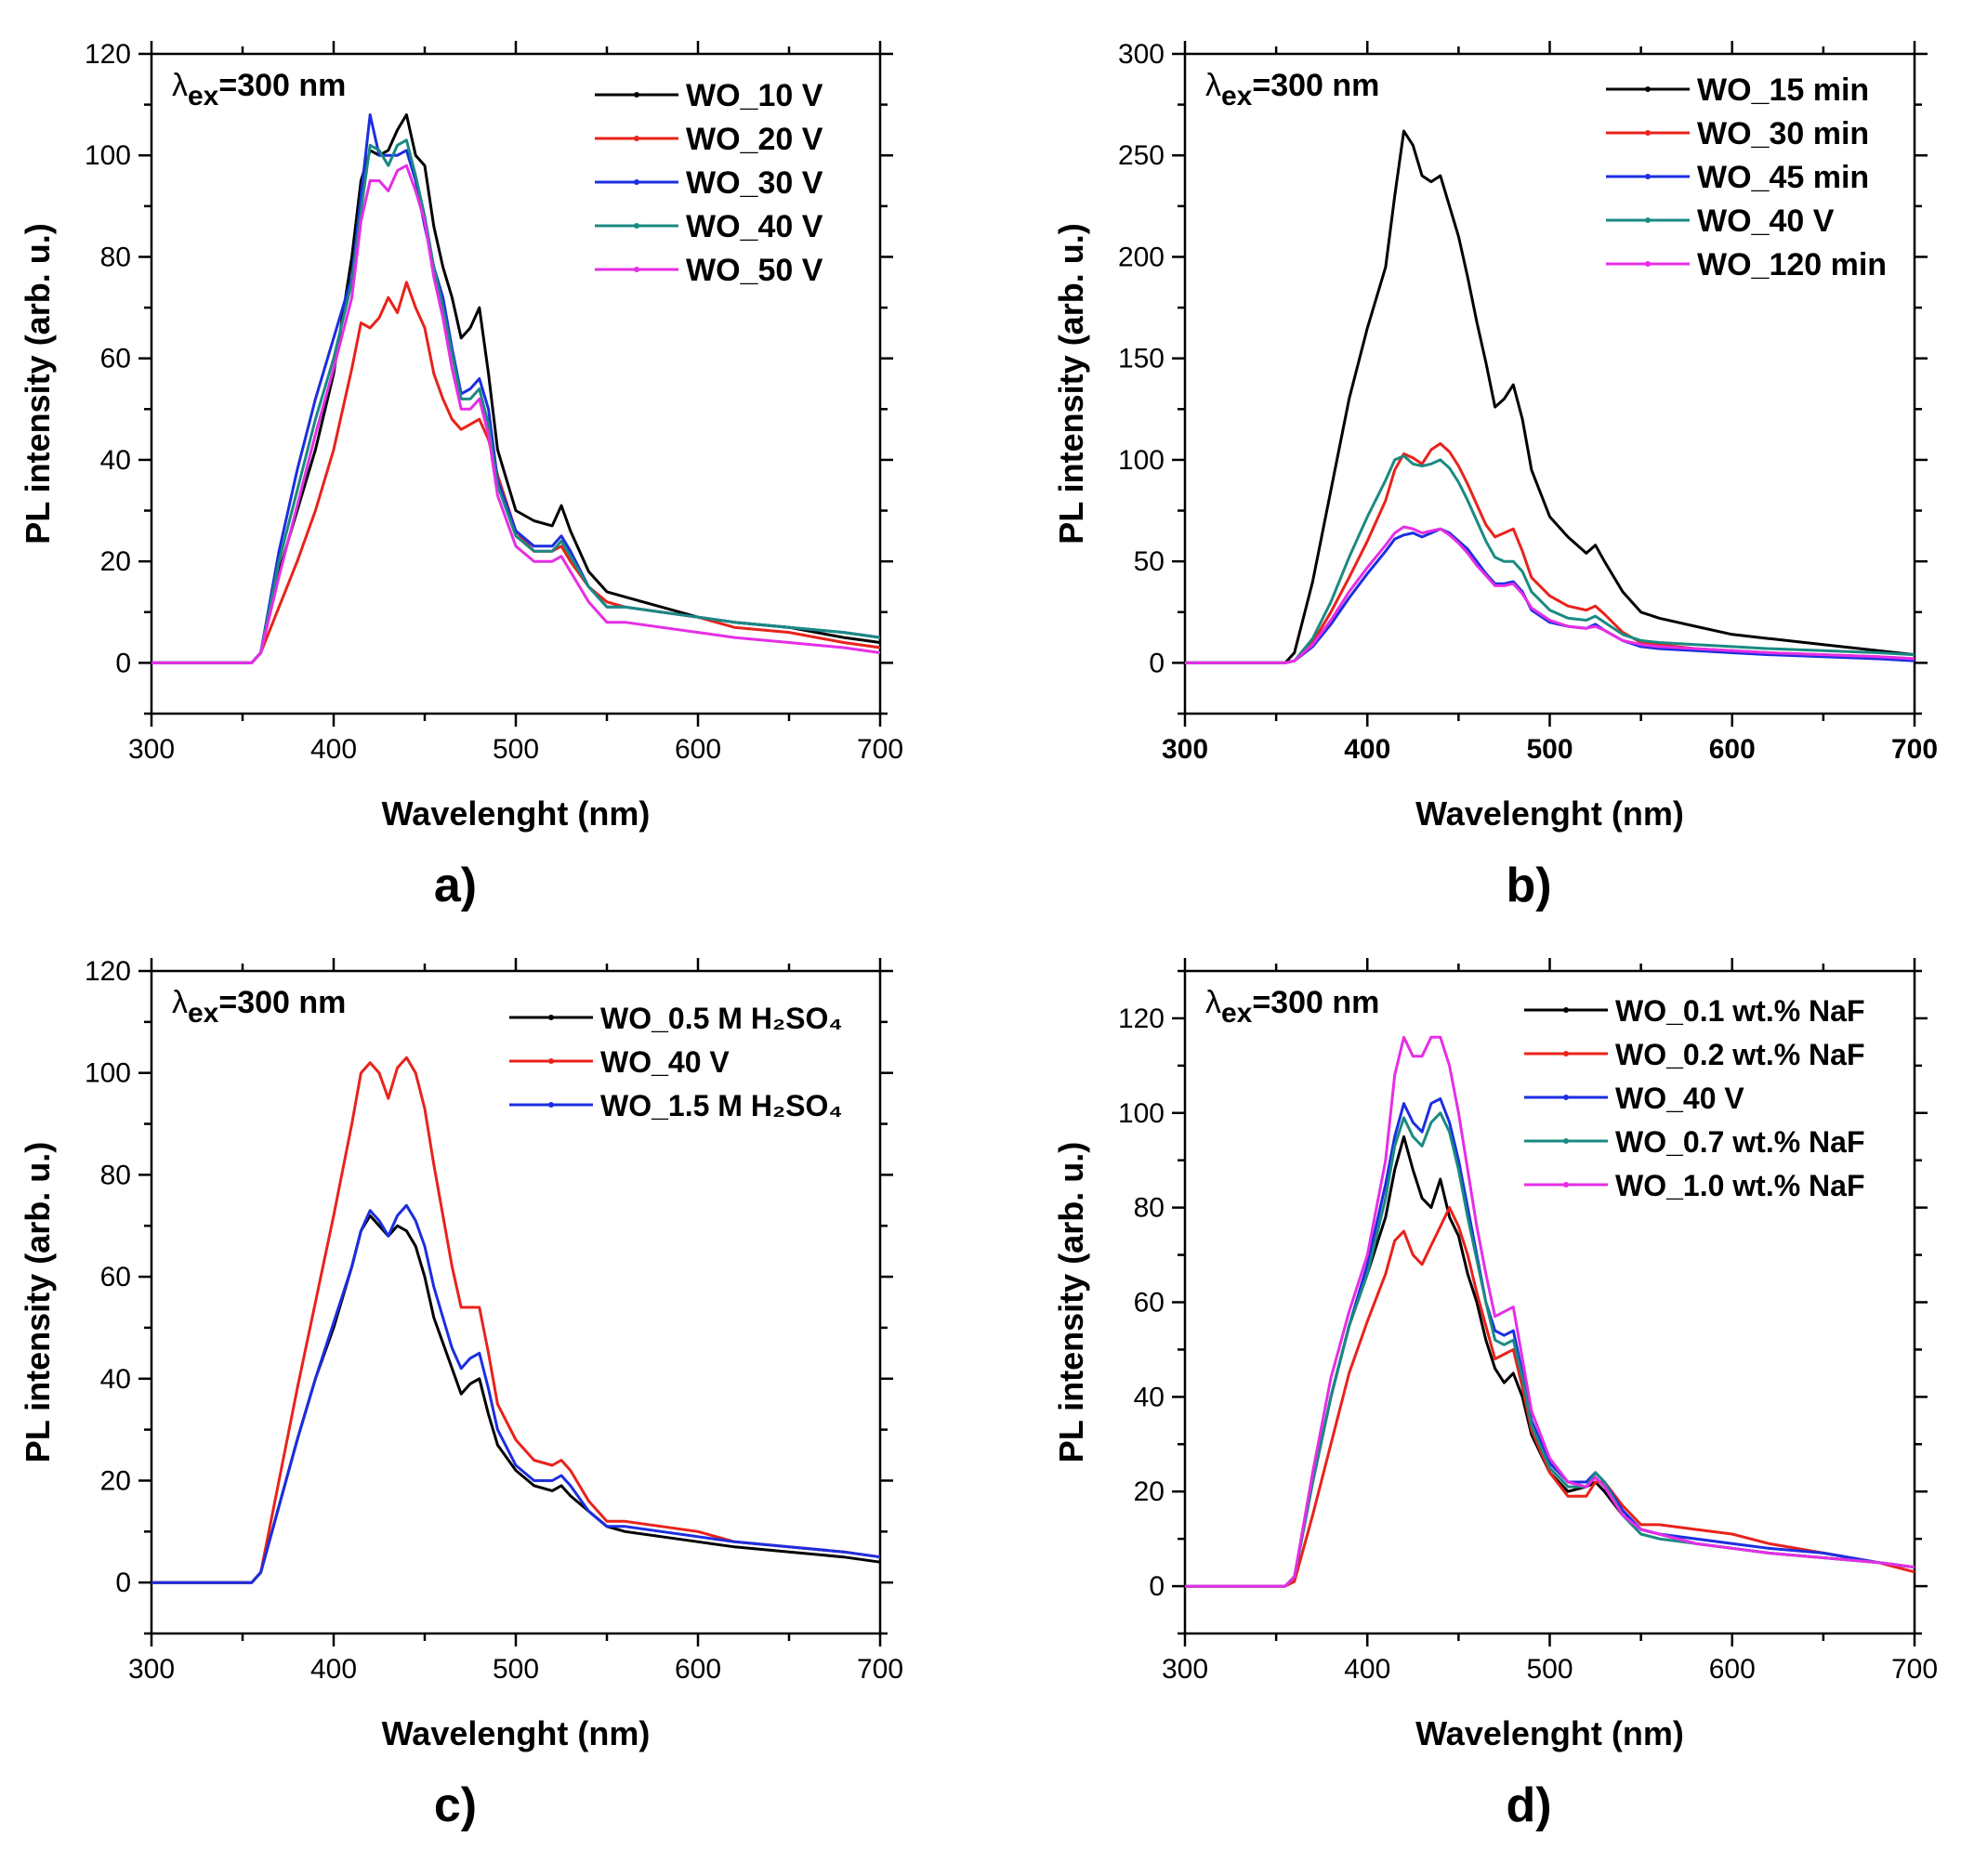 This screenshot has width=1961, height=1876. Describe the element at coordinates (755, 270) in the screenshot. I see `legend-entry: WO_50 V` at that location.